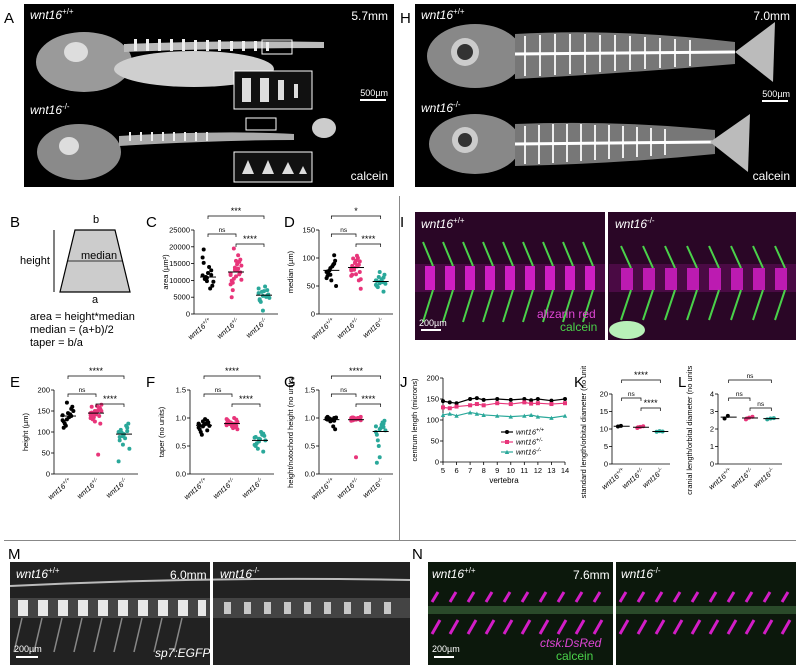 This screenshot has height=666, width=799. I want to click on y-tick-label: 0.0, so click(310, 474).